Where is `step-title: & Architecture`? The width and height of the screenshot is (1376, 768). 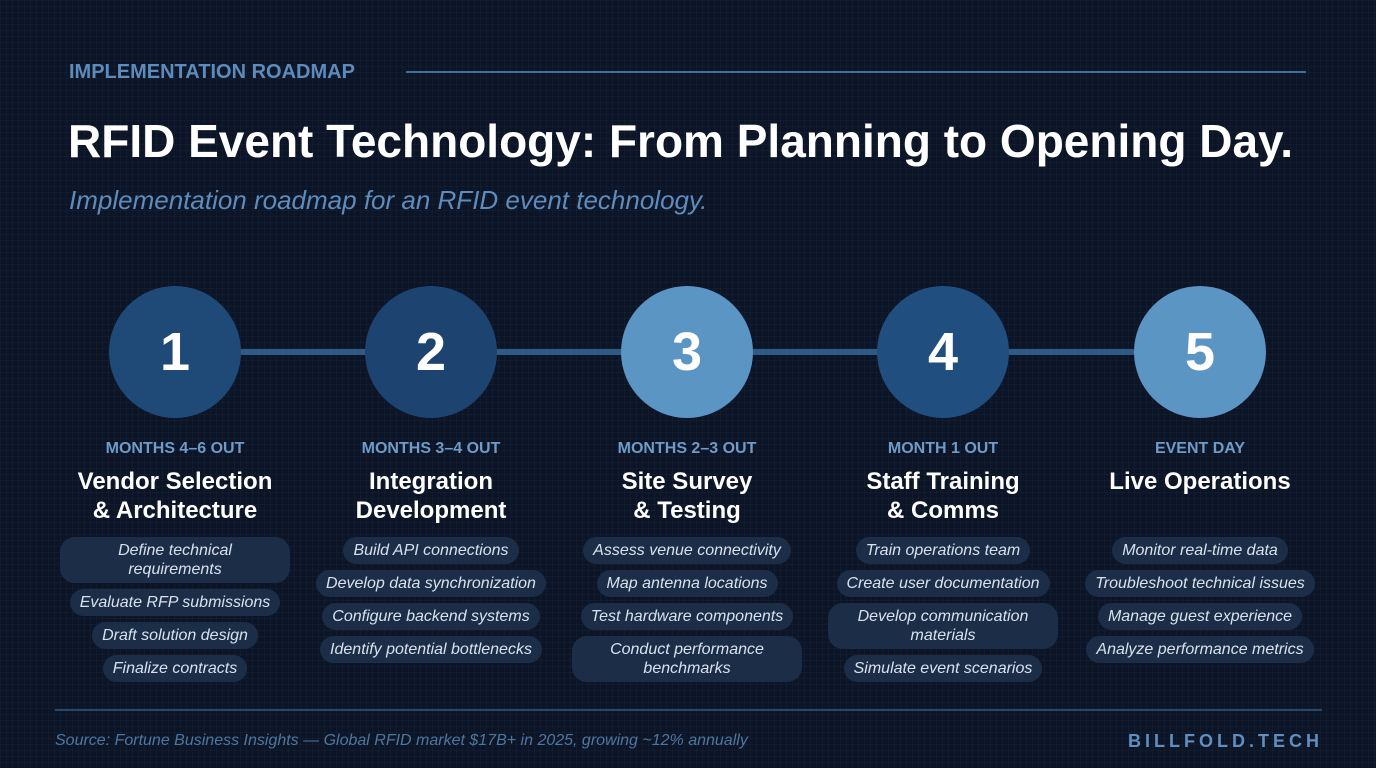 step-title: & Architecture is located at coordinates (175, 510).